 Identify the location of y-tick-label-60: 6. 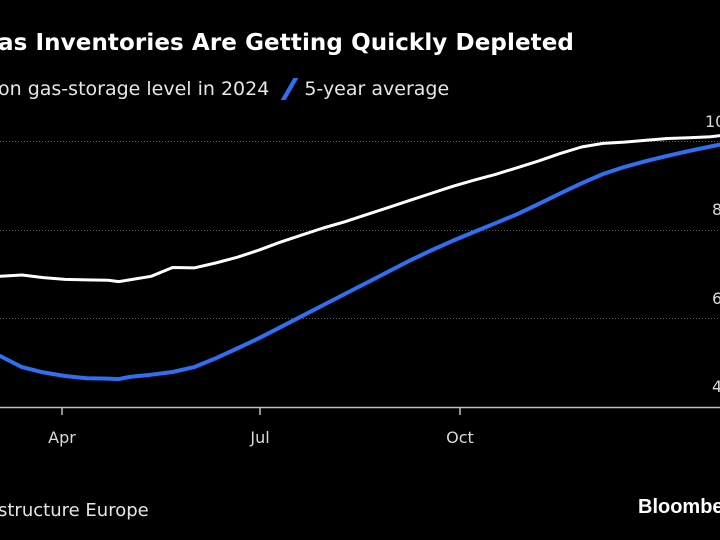
(716, 298).